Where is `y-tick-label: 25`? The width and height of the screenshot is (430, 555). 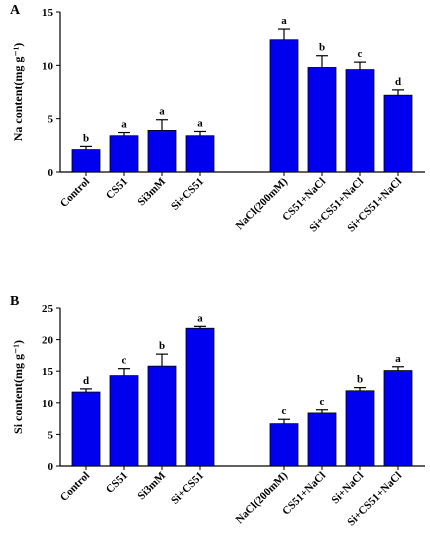 y-tick-label: 25 is located at coordinates (48, 309).